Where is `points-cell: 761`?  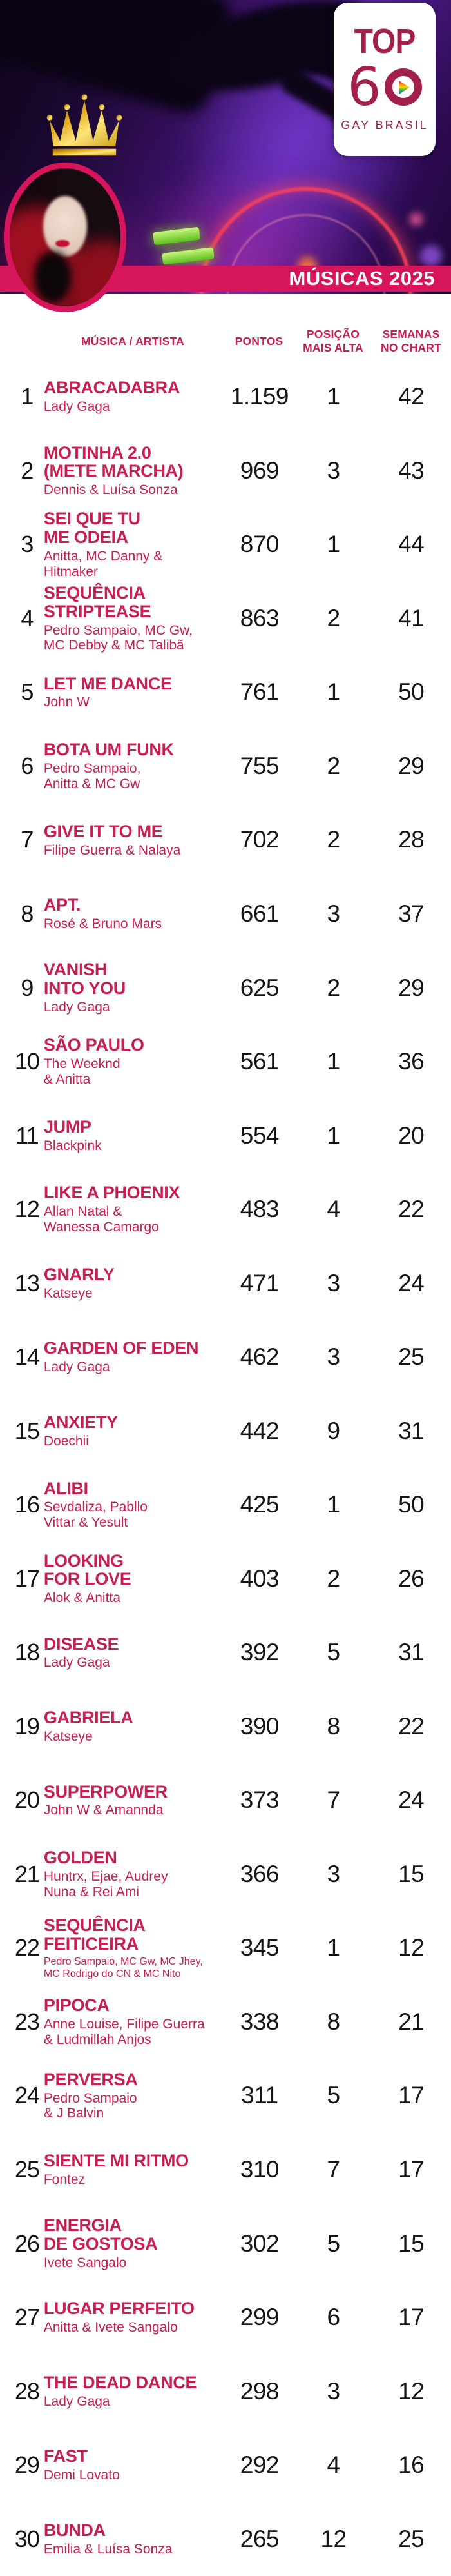 points-cell: 761 is located at coordinates (260, 692).